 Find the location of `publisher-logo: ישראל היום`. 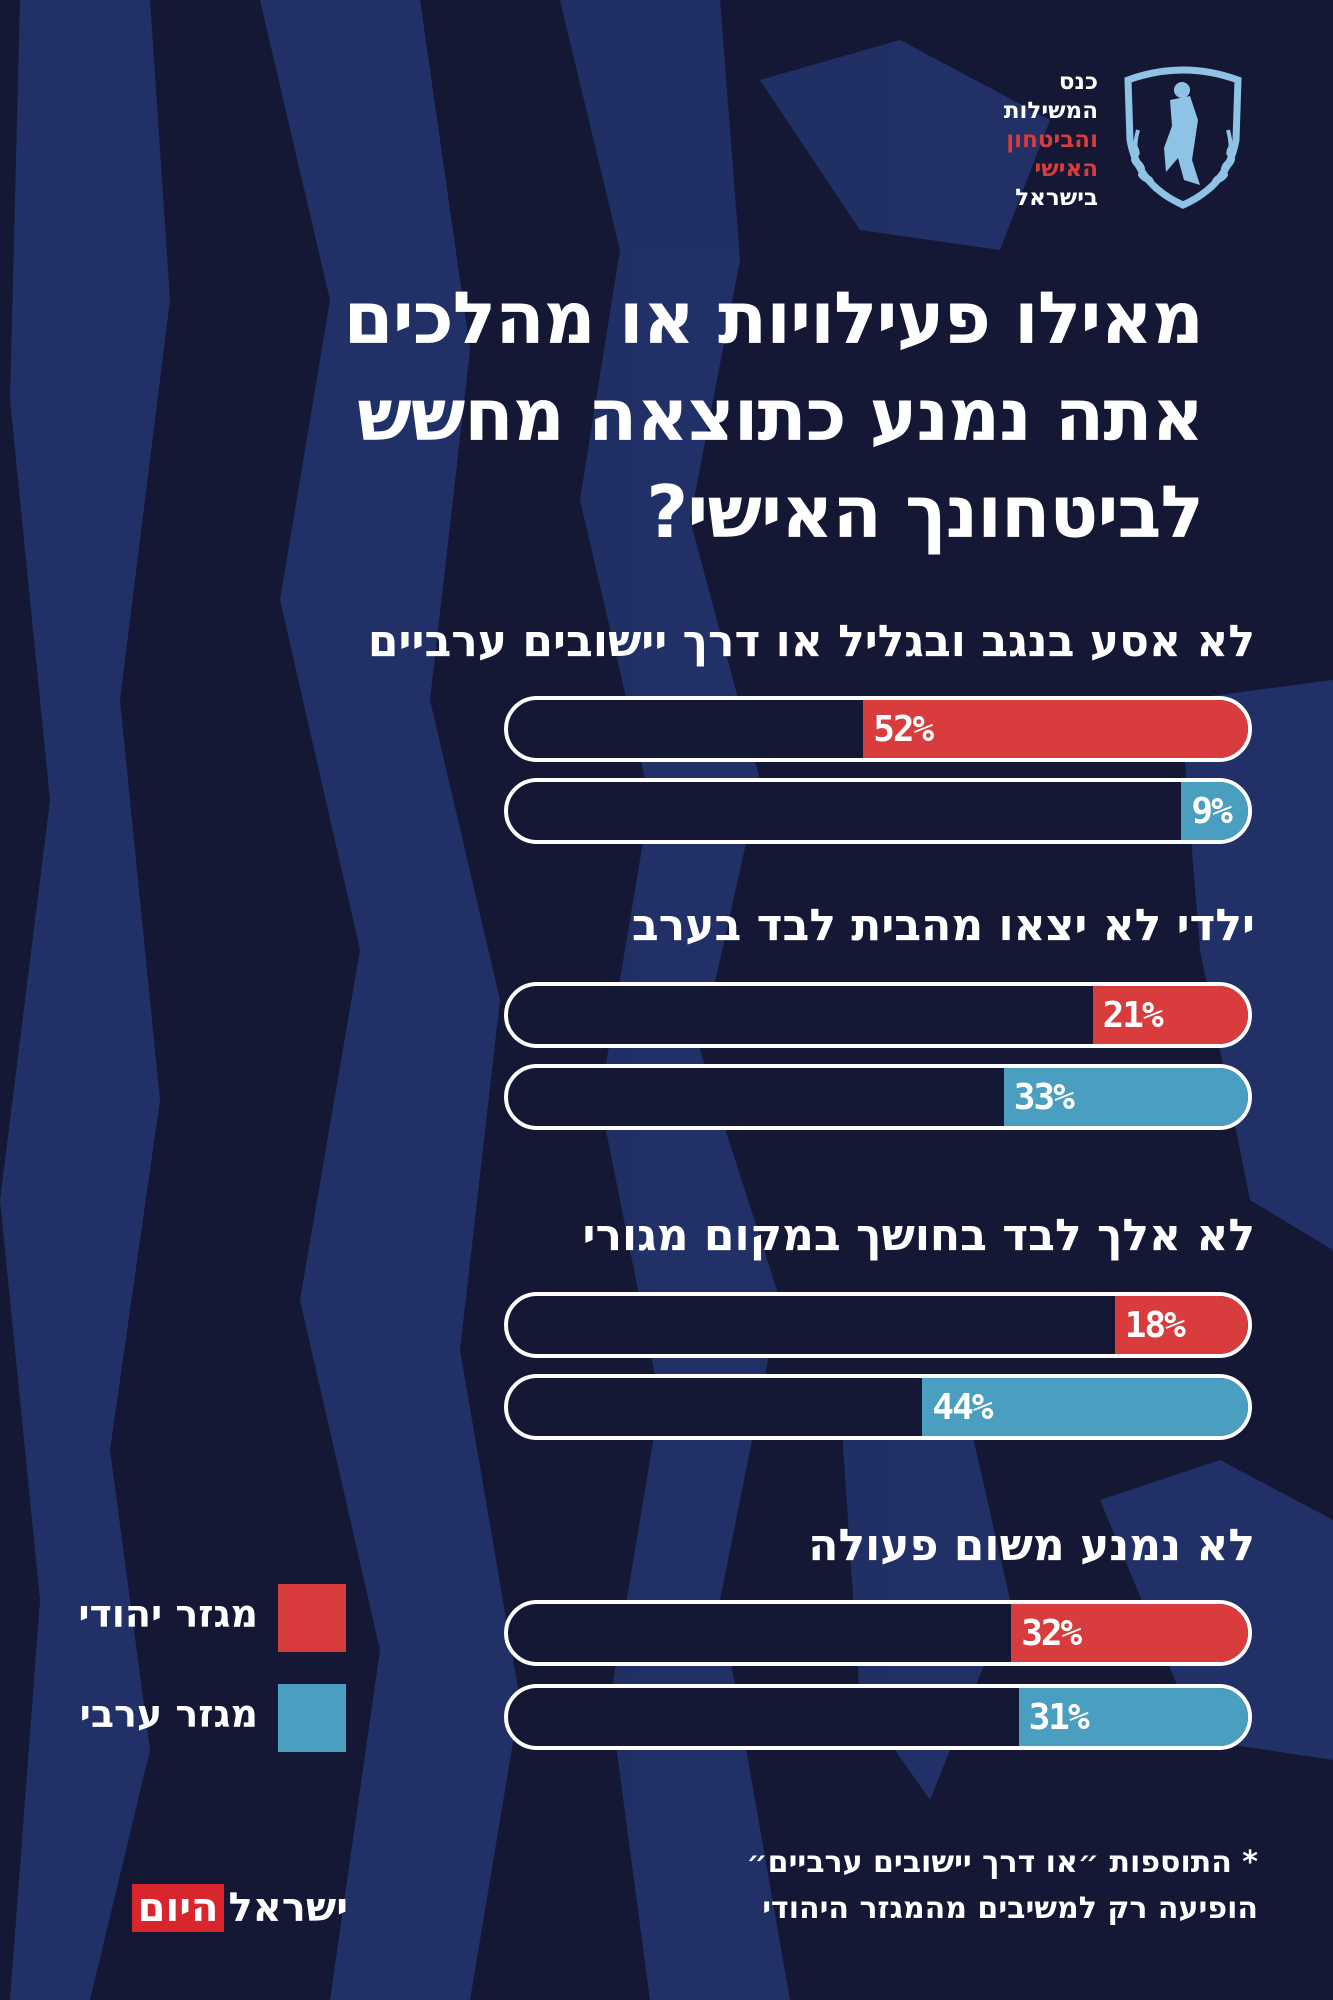

publisher-logo: ישראל היום is located at coordinates (218, 1908).